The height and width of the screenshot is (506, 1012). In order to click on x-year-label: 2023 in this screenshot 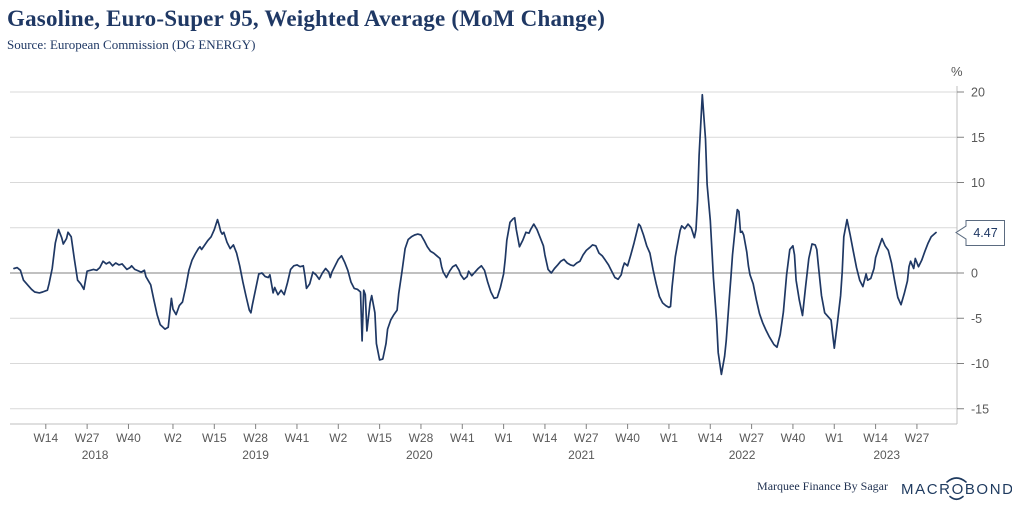, I will do `click(886, 455)`.